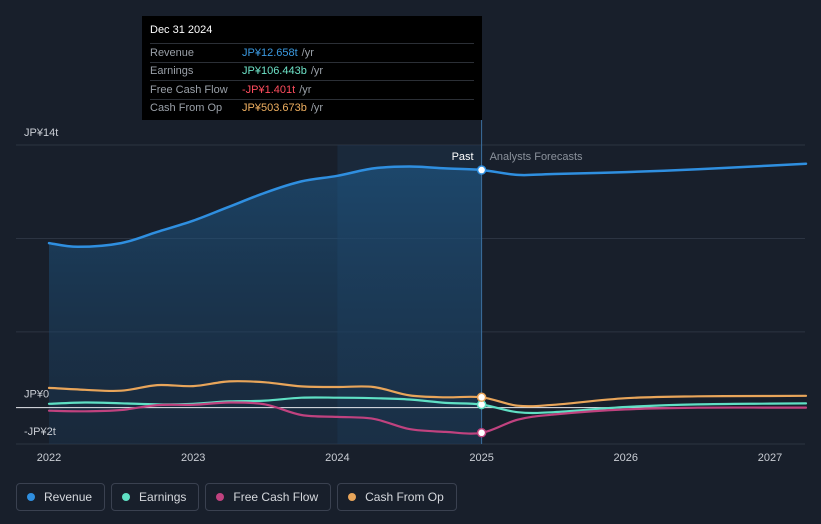 This screenshot has width=821, height=524. Describe the element at coordinates (481, 301) in the screenshot. I see `tooltip-markers` at that location.